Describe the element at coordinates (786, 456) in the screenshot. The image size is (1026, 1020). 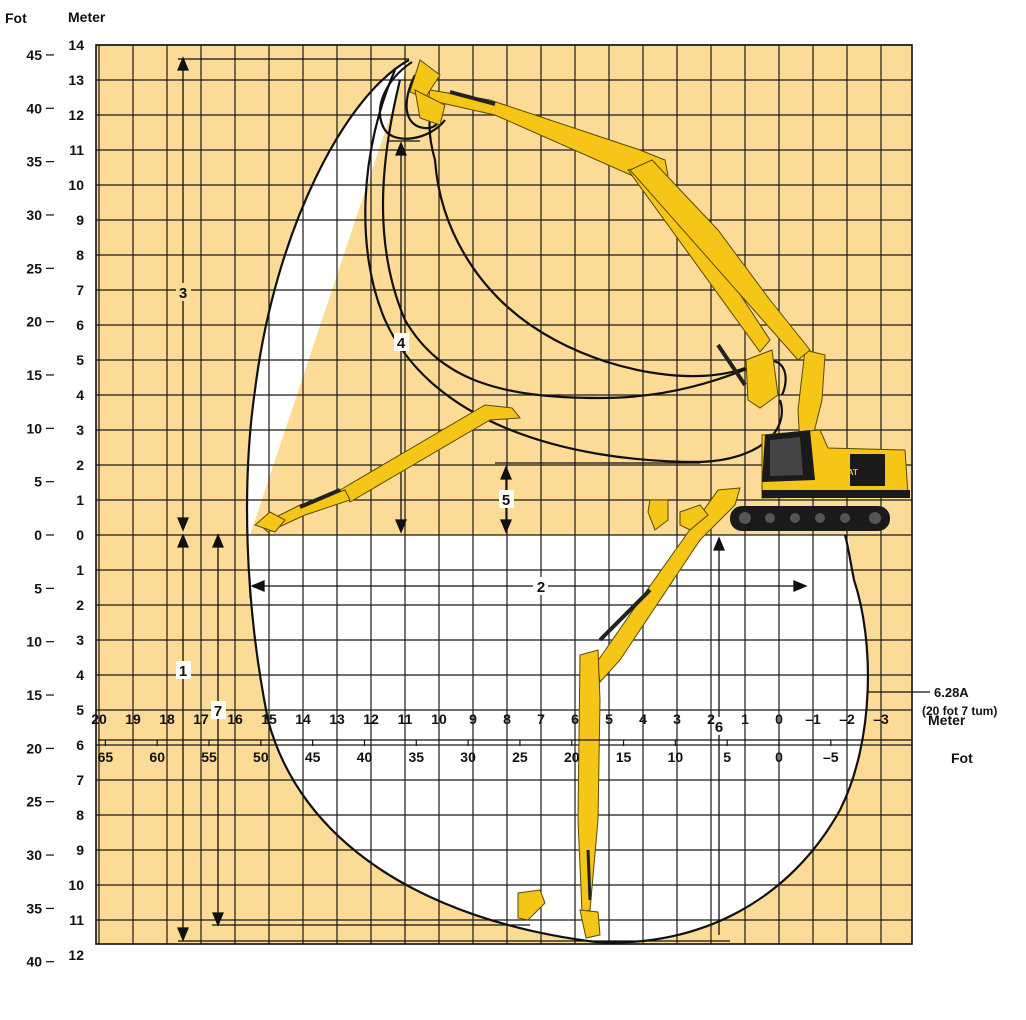
I see `cab-window` at that location.